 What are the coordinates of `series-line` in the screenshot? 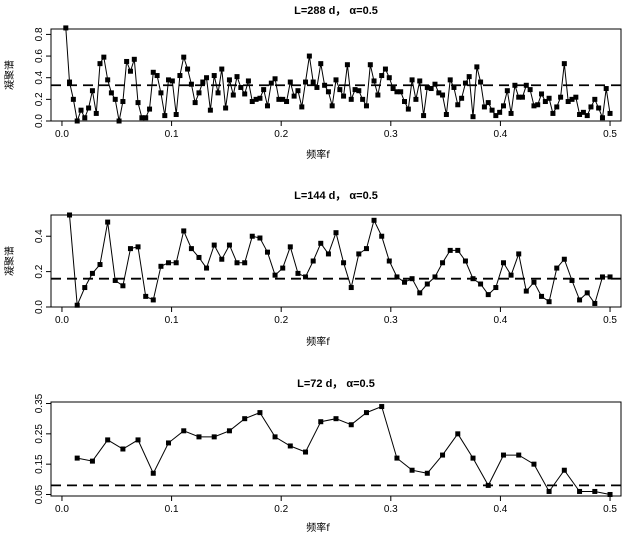 It's located at (344, 450).